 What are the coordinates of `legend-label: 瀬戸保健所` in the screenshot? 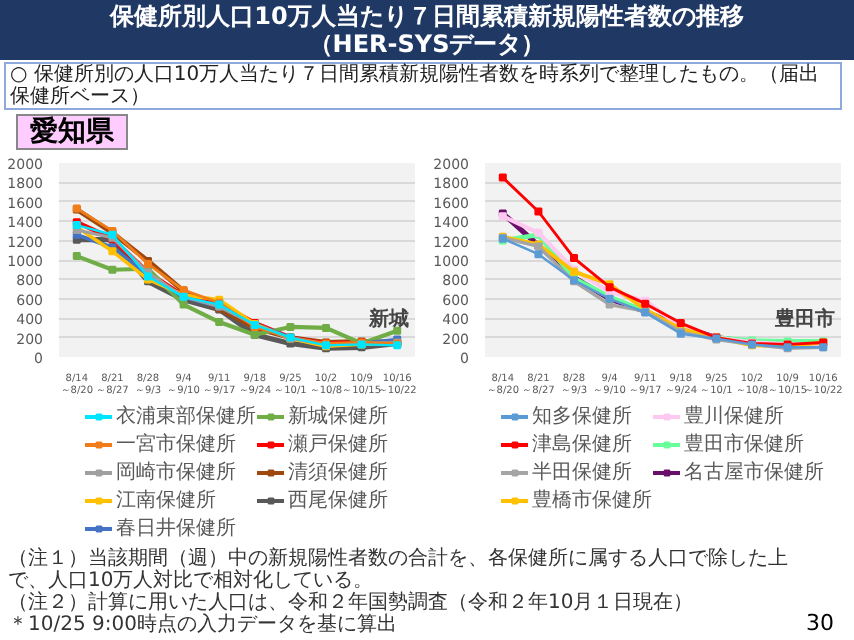 It's located at (338, 444).